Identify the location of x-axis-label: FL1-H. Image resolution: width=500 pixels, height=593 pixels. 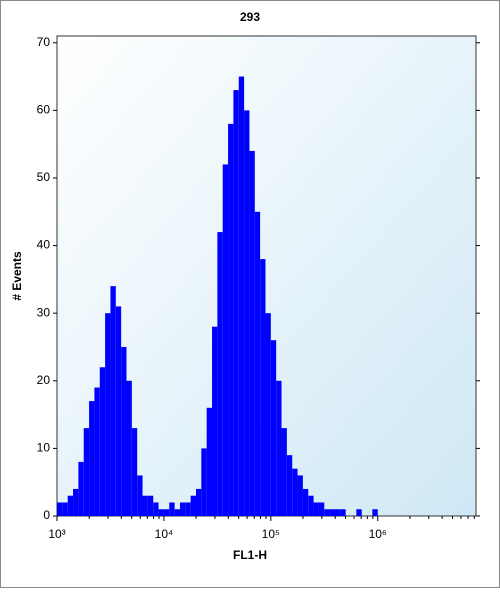
(250, 555).